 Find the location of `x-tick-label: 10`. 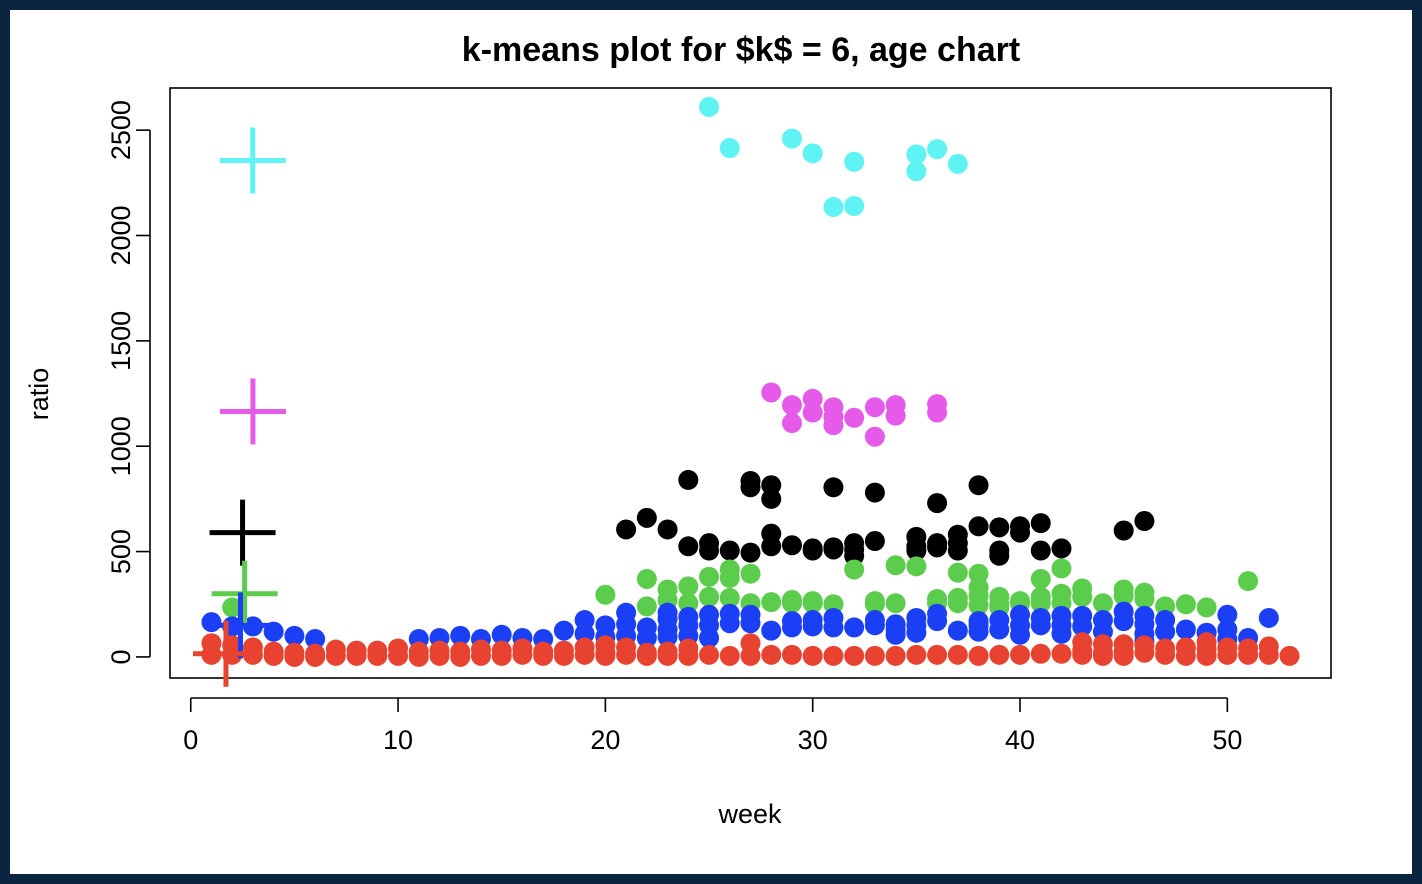

x-tick-label: 10 is located at coordinates (398, 740).